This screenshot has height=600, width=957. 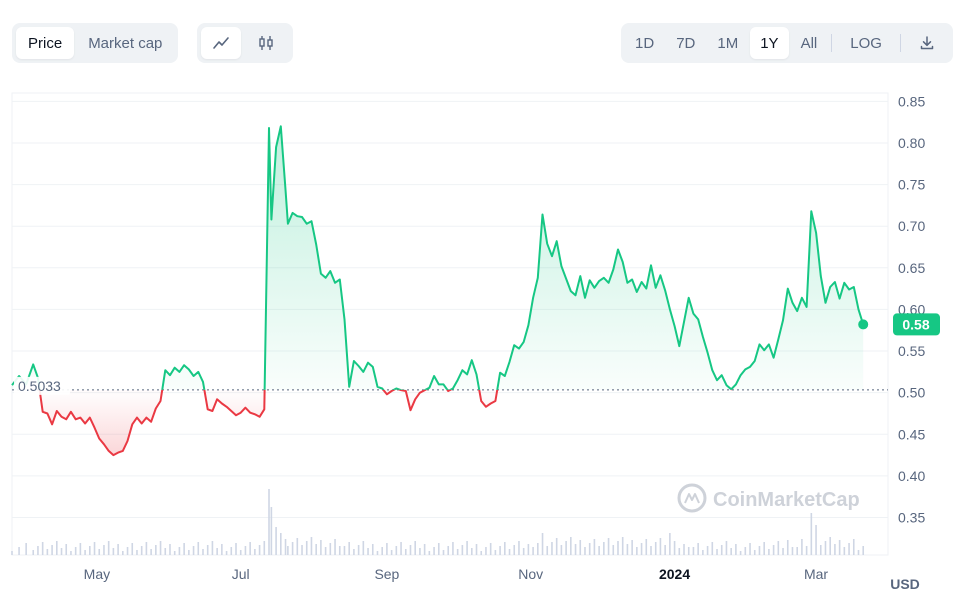 I want to click on price-line-down, so click(x=385, y=423).